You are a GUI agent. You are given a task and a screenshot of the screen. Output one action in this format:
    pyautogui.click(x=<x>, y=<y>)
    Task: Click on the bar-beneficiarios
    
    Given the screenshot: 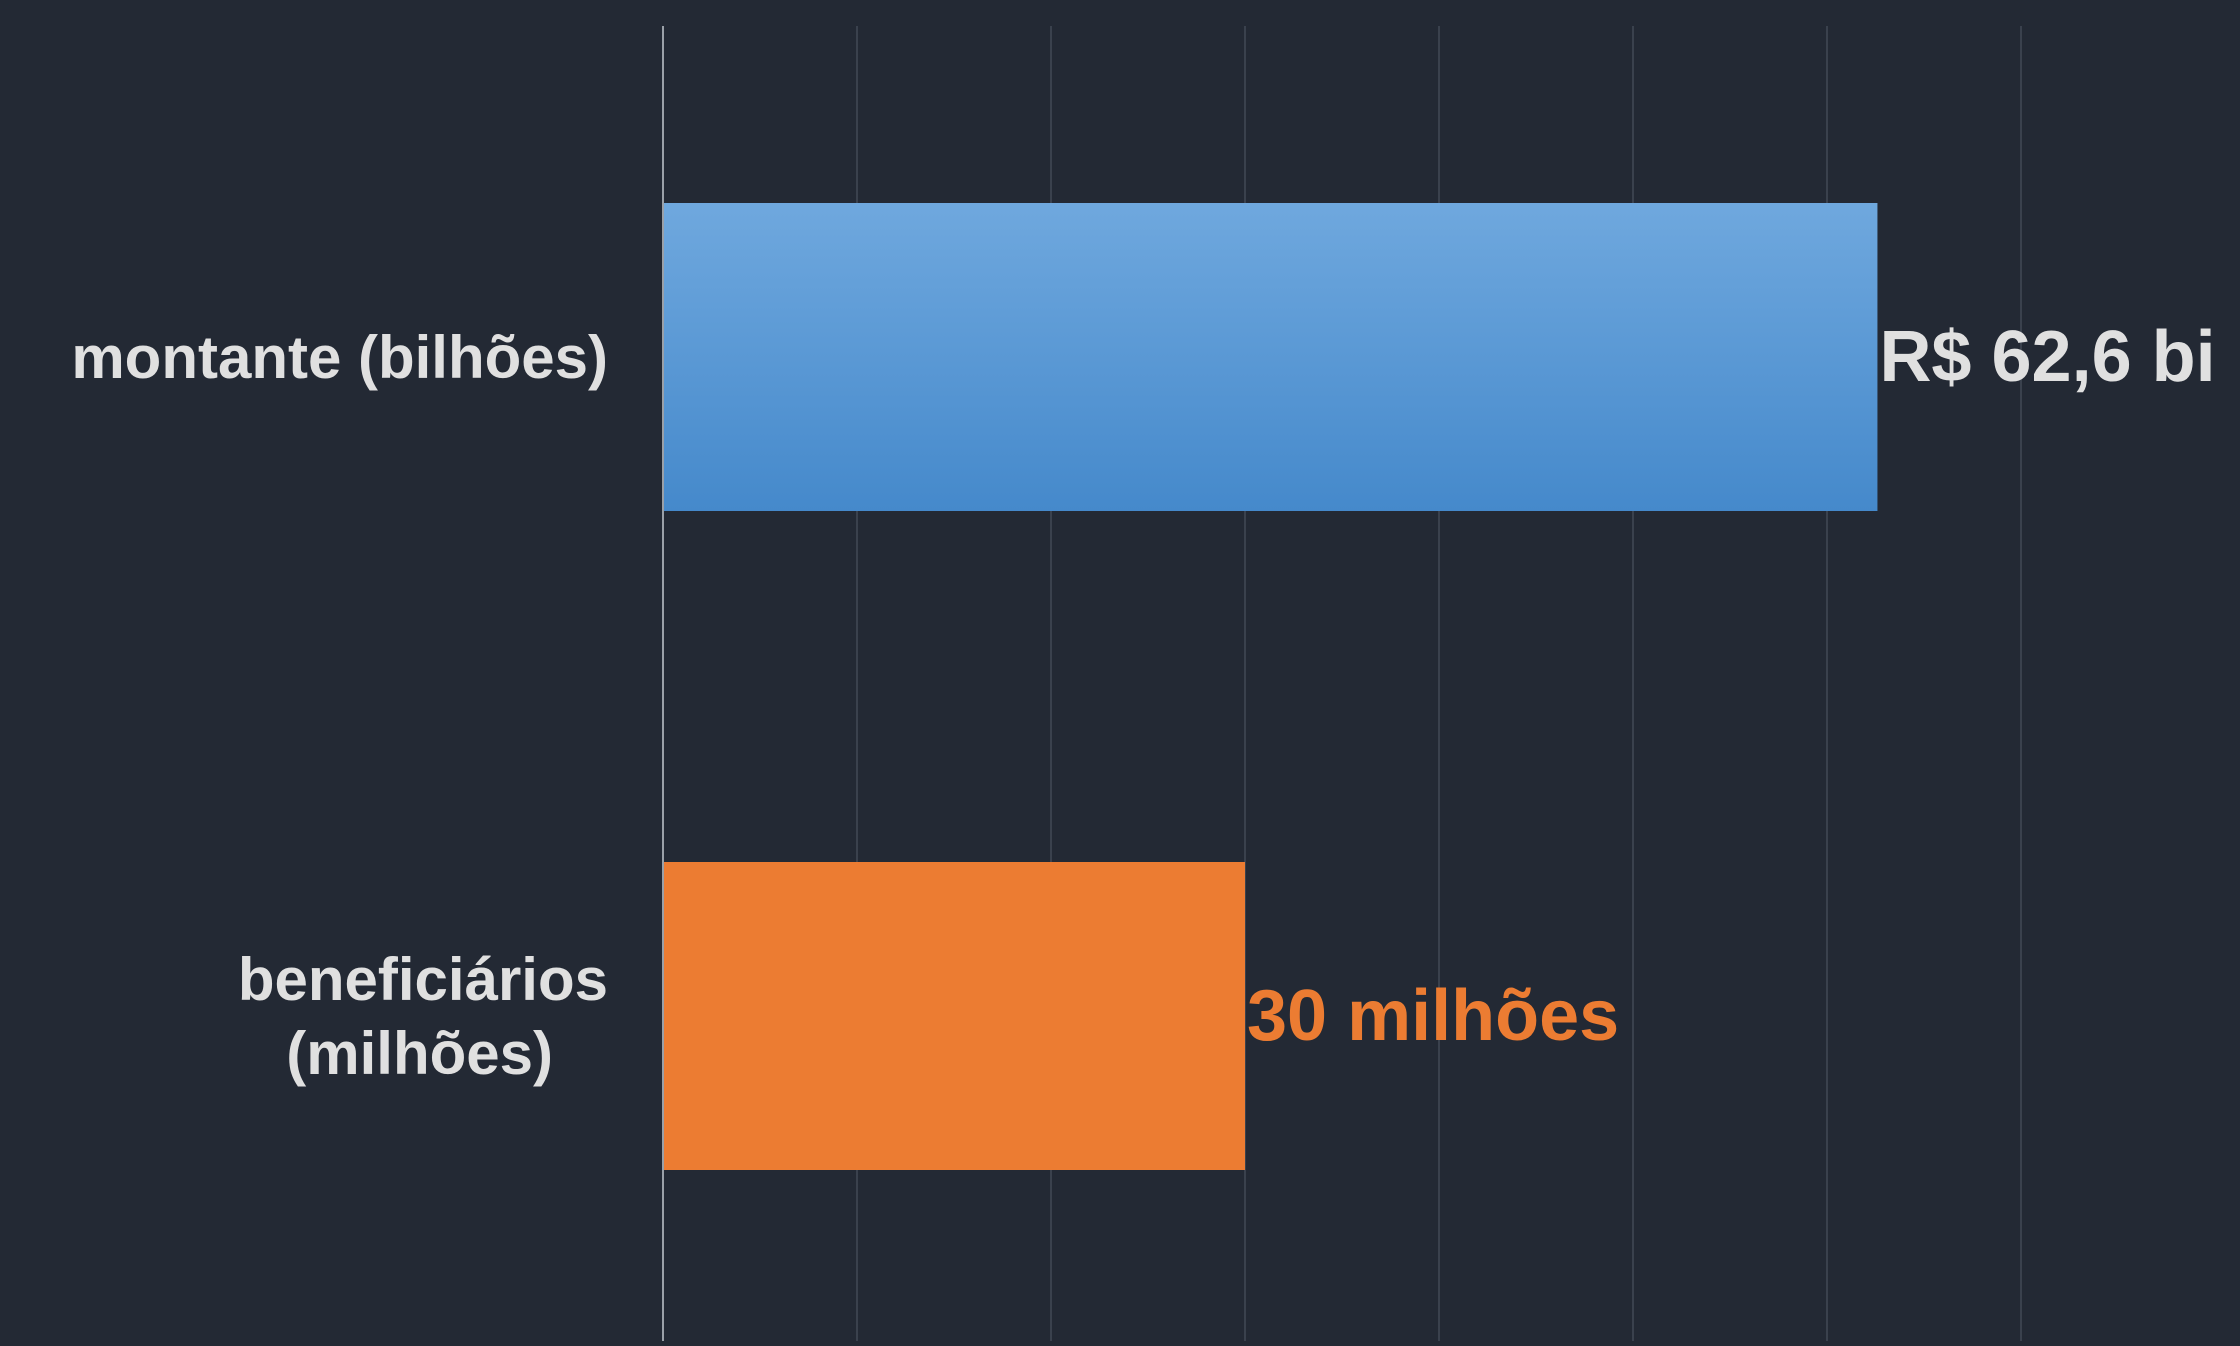 What is the action you would take?
    pyautogui.click(x=954, y=1016)
    